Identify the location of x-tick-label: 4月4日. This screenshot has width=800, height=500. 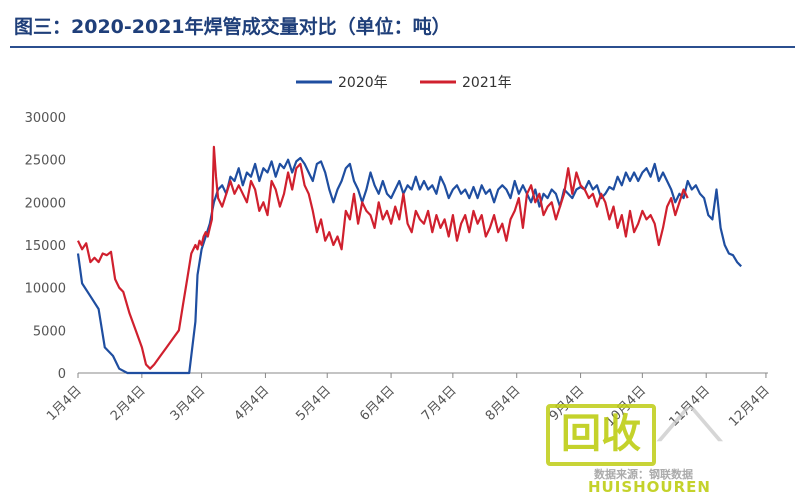
(252, 403).